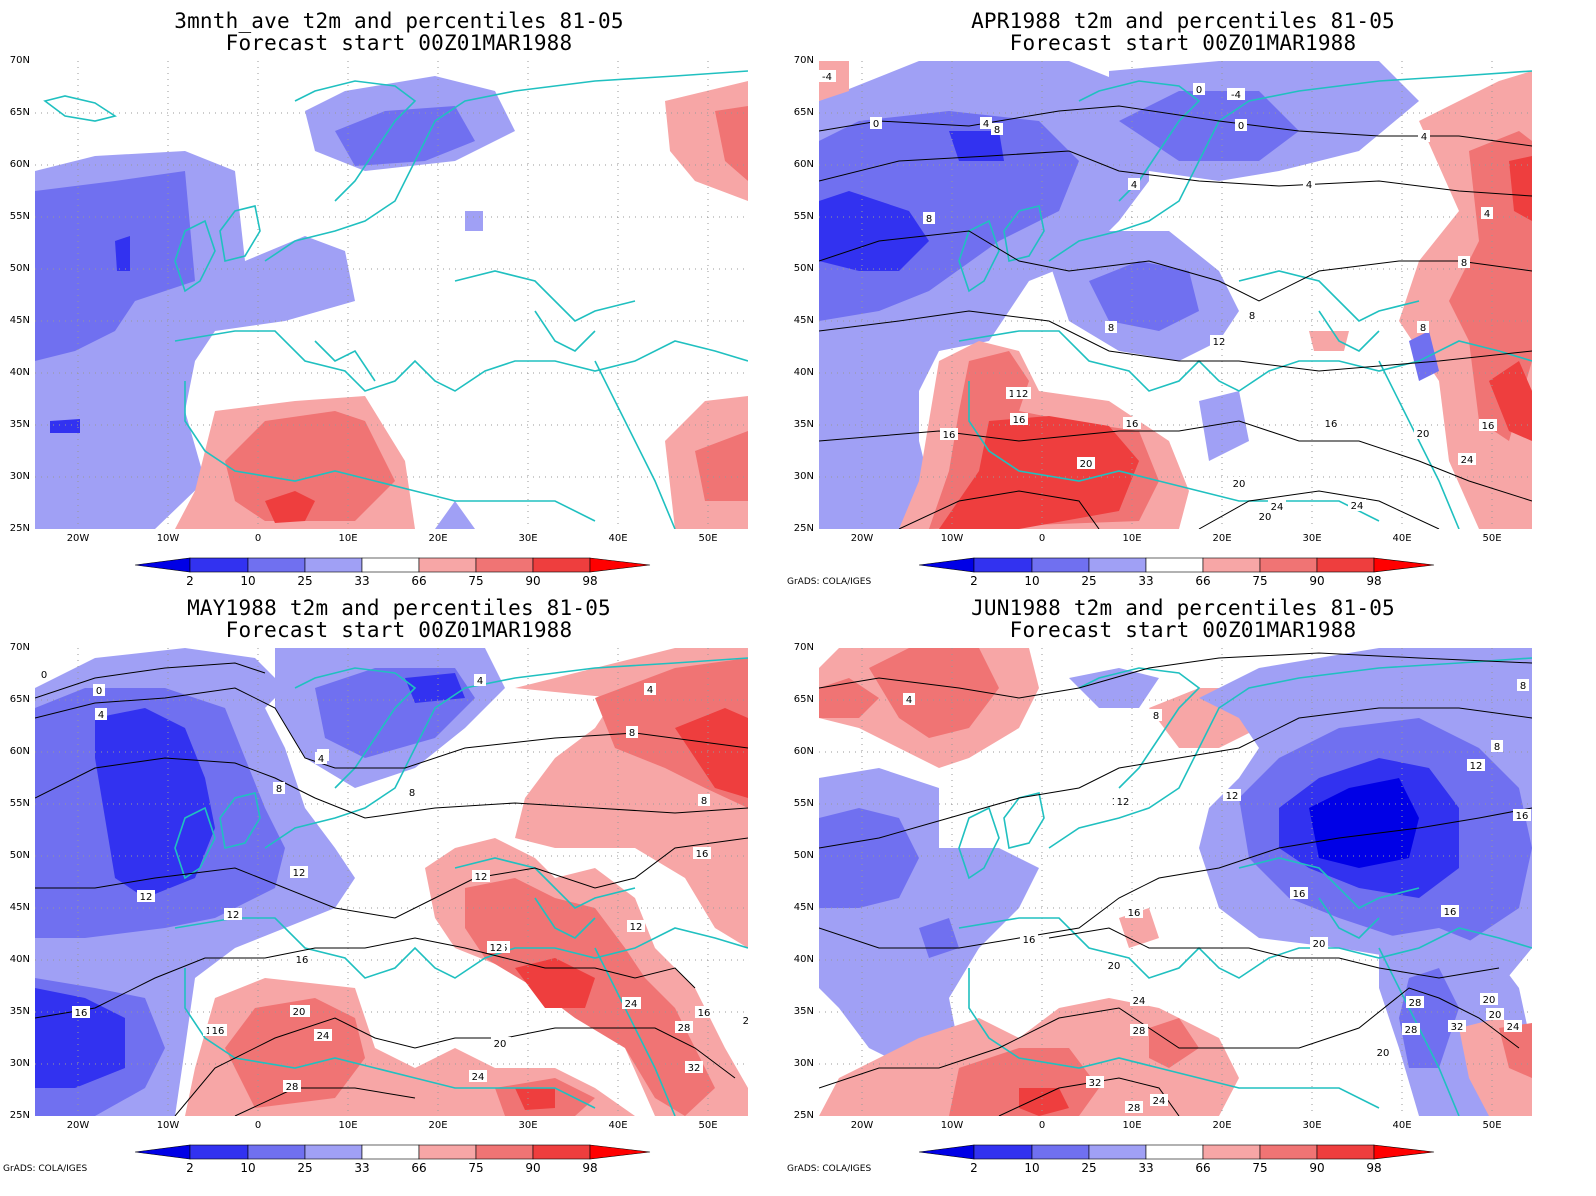  What do you see at coordinates (1178, 1154) in the screenshot?
I see `colorbar` at bounding box center [1178, 1154].